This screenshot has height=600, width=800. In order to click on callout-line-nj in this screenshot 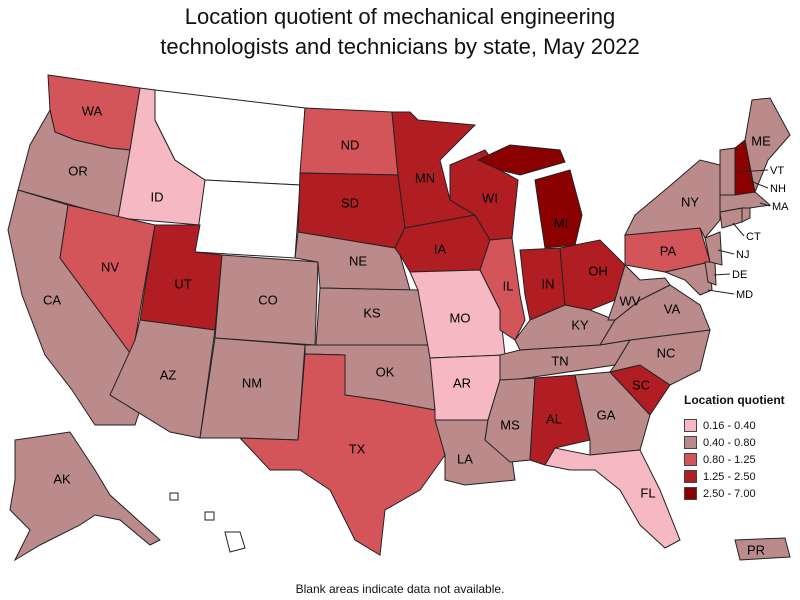, I will do `click(726, 252)`.